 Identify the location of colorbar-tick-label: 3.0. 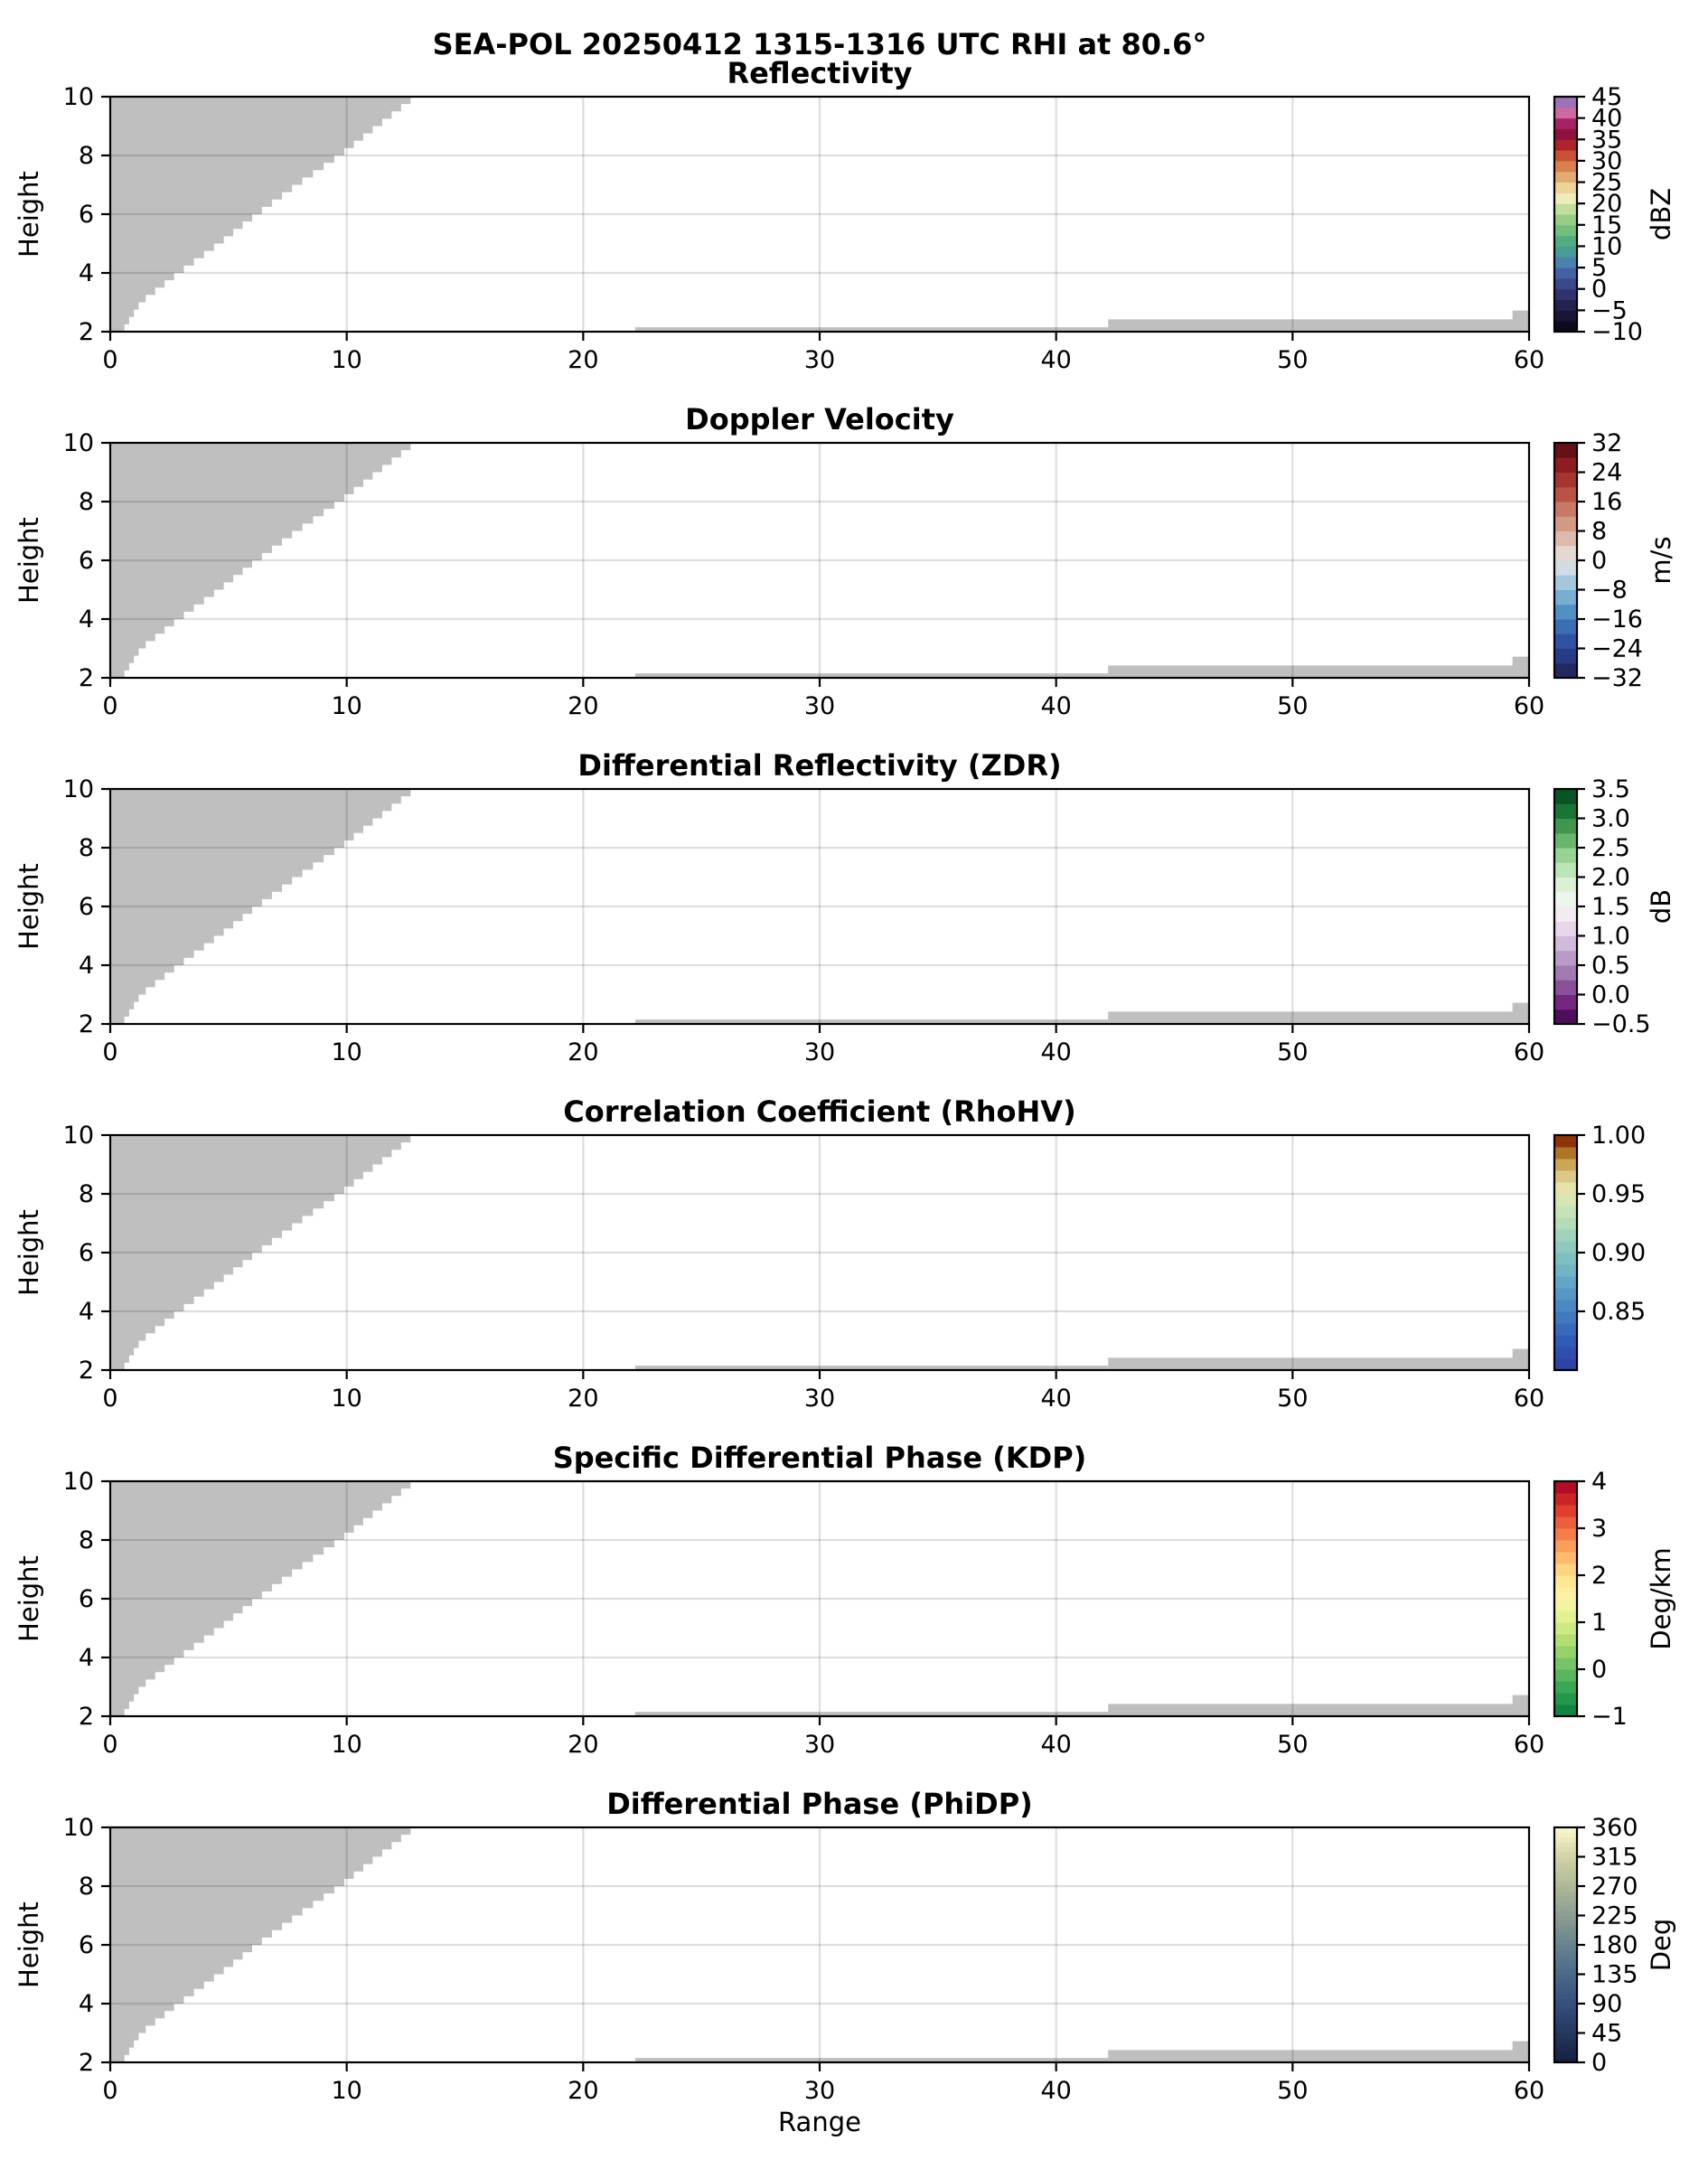
(1610, 819).